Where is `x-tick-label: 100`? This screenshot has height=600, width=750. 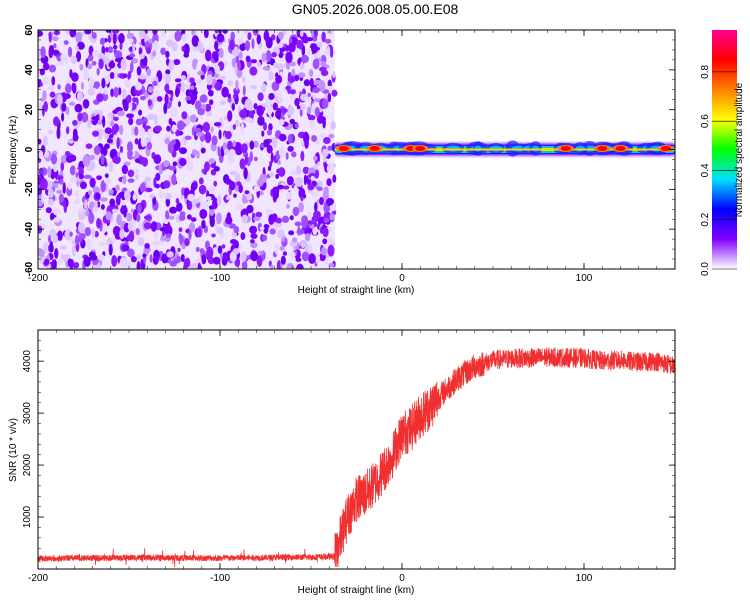 x-tick-label: 100 is located at coordinates (584, 278).